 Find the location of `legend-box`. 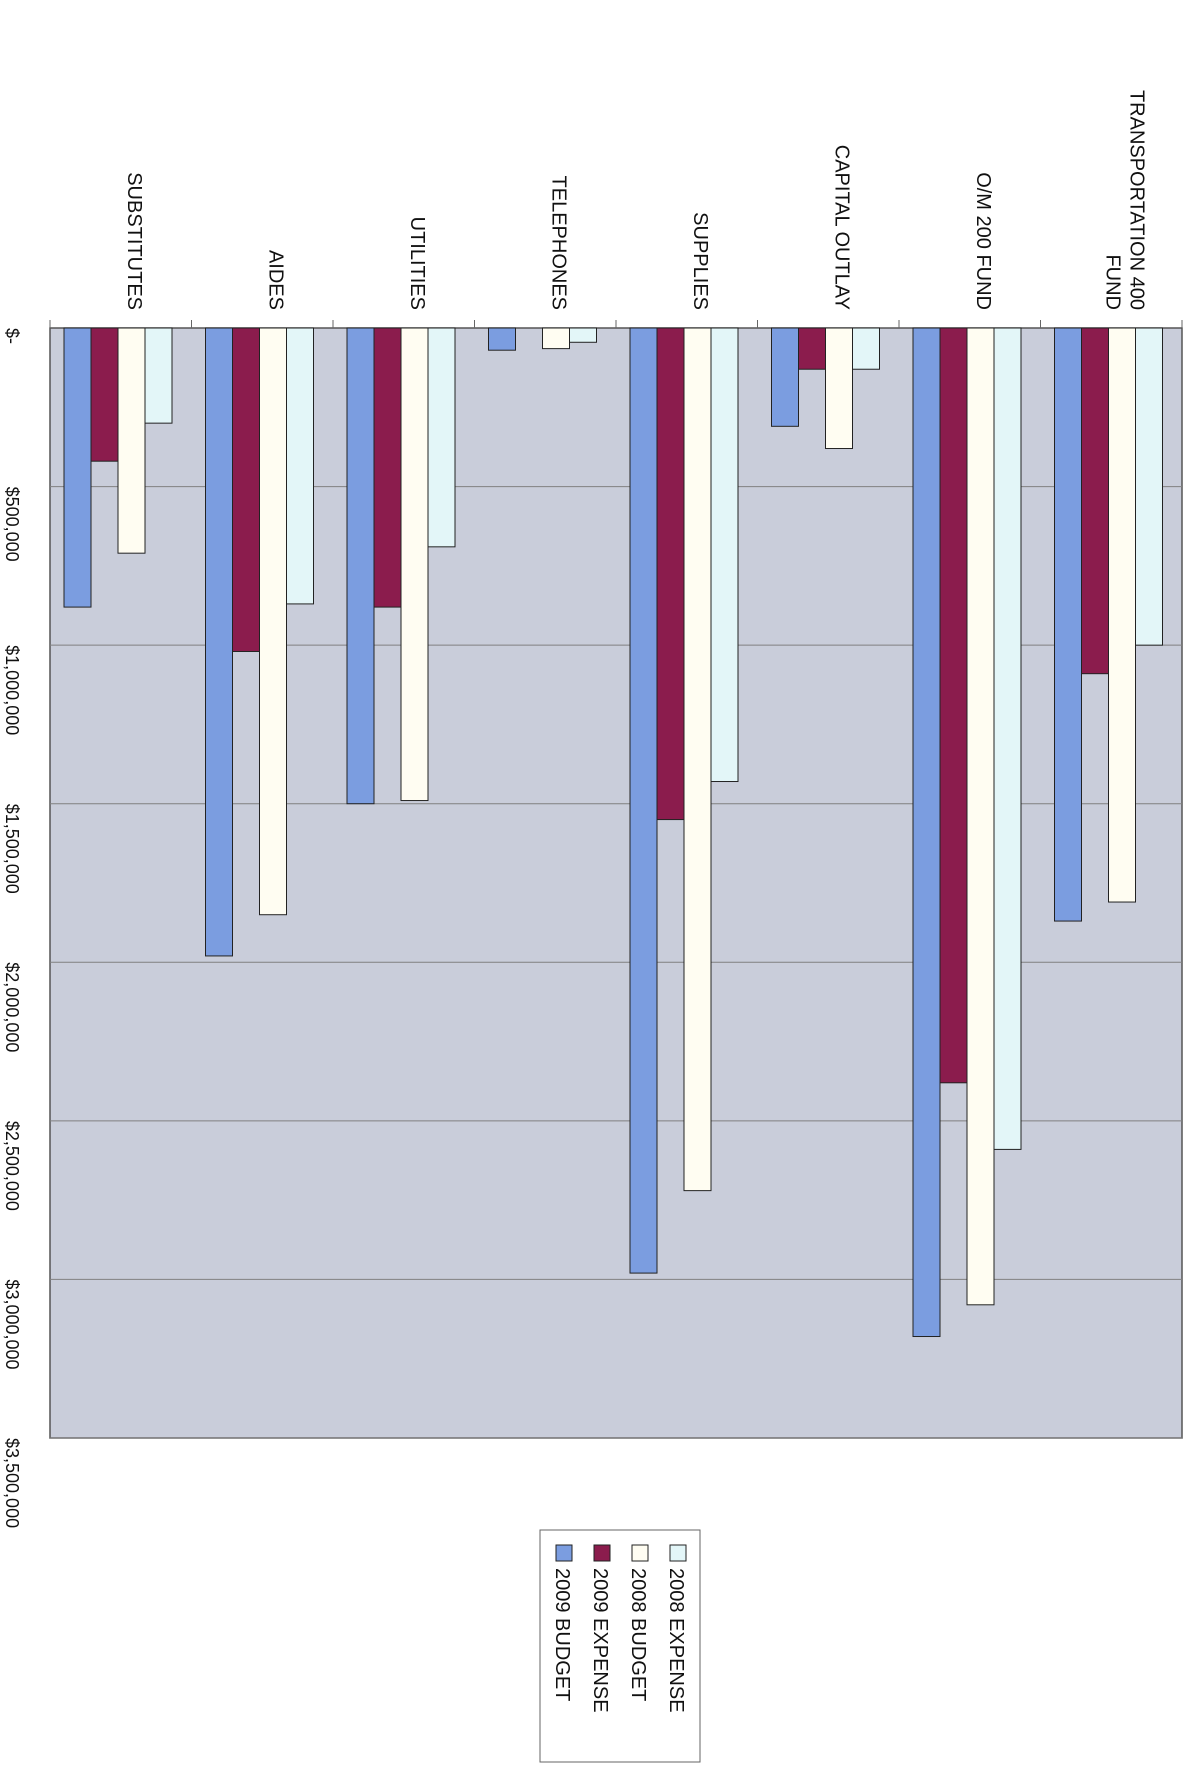

legend-box is located at coordinates (620, 1646).